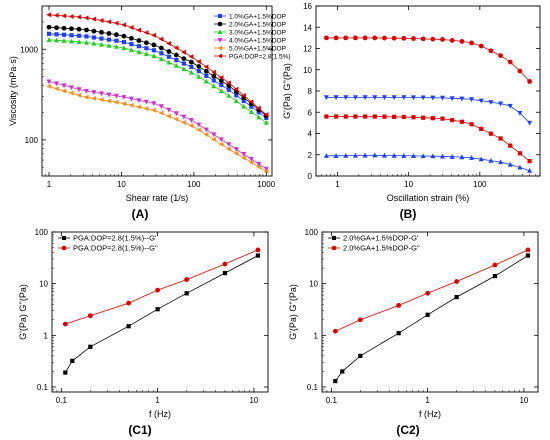  What do you see at coordinates (313, 387) in the screenshot?
I see `y-tick-label: 0.1` at bounding box center [313, 387].